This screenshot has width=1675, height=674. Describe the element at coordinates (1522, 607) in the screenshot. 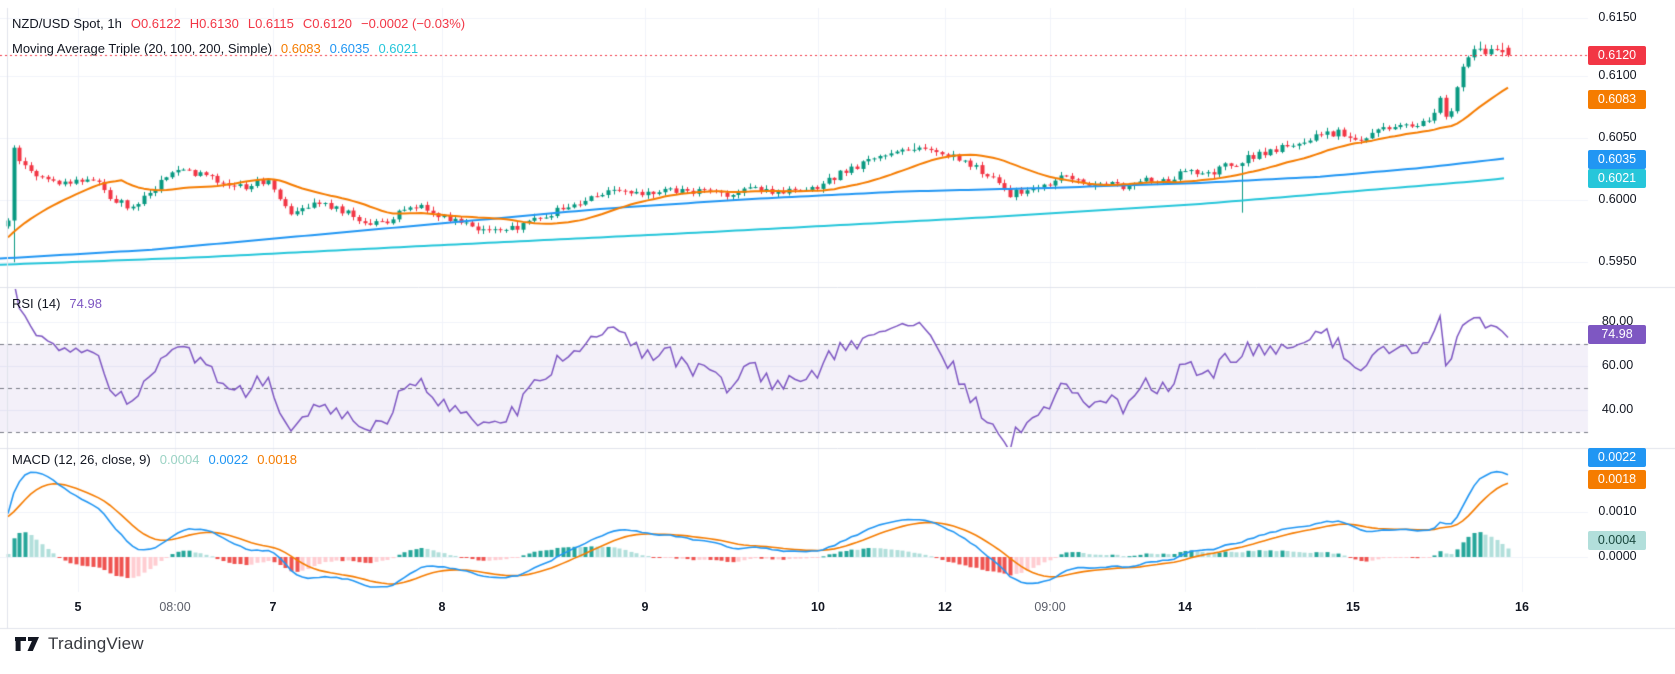

I see `time-label-16: 16` at that location.